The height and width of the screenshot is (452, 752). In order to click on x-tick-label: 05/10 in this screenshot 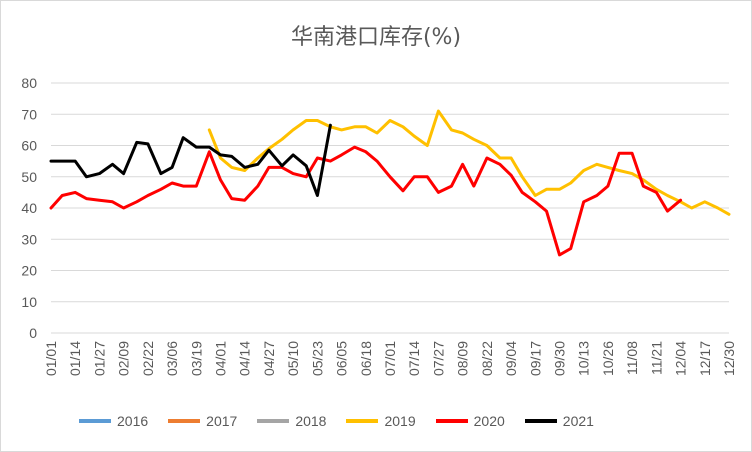, I will do `click(293, 358)`.